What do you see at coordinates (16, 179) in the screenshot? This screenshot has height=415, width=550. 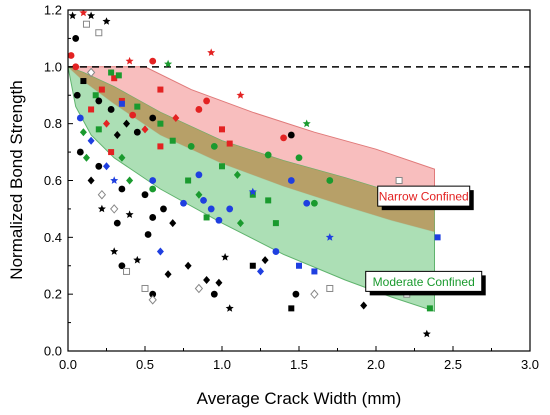 I see `y-axis-title: Normalized Bond Strength` at bounding box center [16, 179].